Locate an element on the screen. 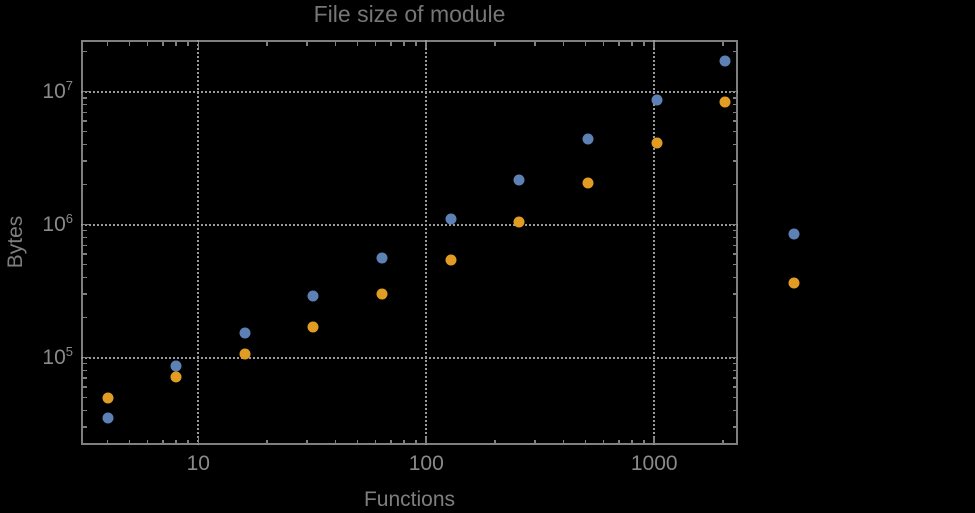 This screenshot has height=513, width=975. x-tick-label: 1000 is located at coordinates (654, 463).